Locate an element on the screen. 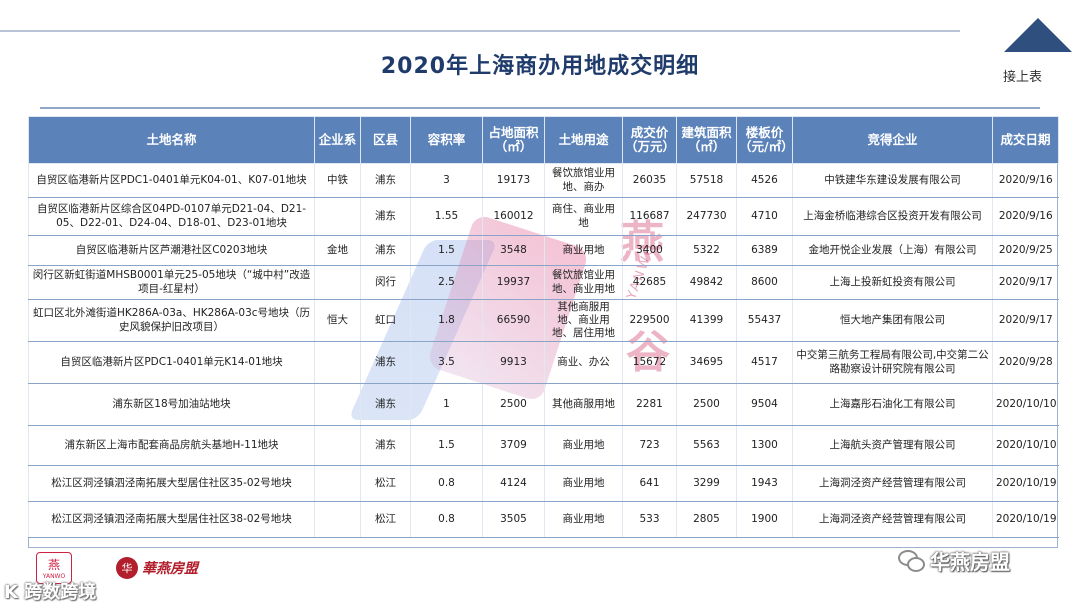  table-cell: 2020/9/17 is located at coordinates (1025, 282).